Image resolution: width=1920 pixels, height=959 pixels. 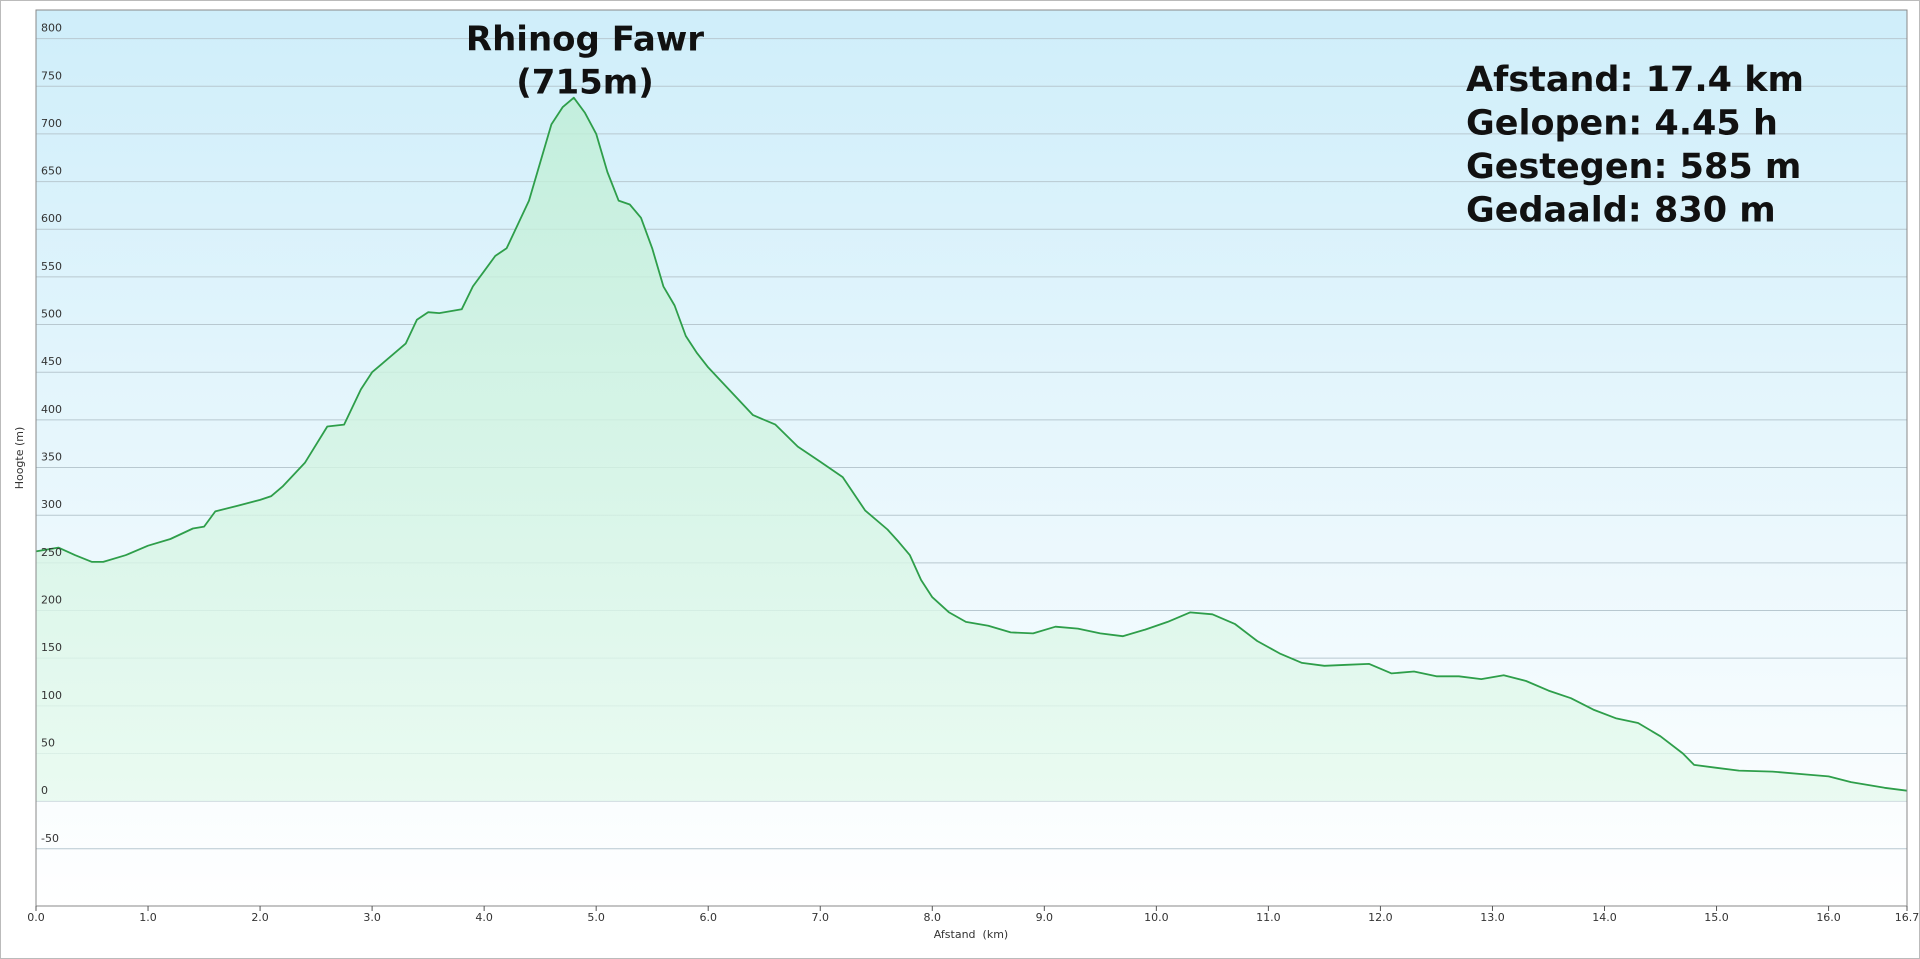 I want to click on peak-label: Rhinog Fawr, so click(x=585, y=40).